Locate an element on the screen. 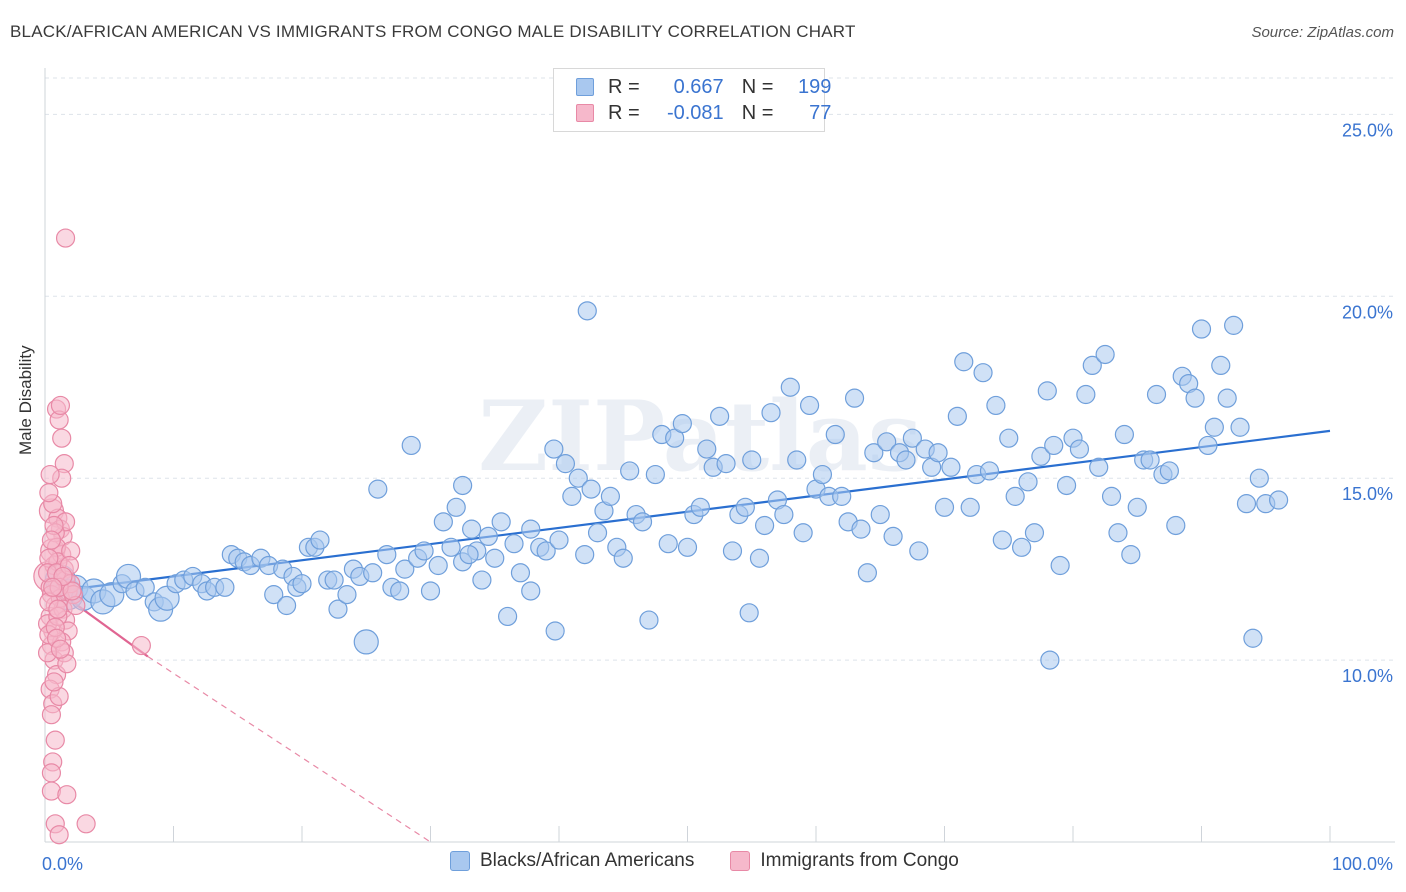 This screenshot has width=1406, height=892. x-tick-label-max: 100.0% is located at coordinates (1362, 864).